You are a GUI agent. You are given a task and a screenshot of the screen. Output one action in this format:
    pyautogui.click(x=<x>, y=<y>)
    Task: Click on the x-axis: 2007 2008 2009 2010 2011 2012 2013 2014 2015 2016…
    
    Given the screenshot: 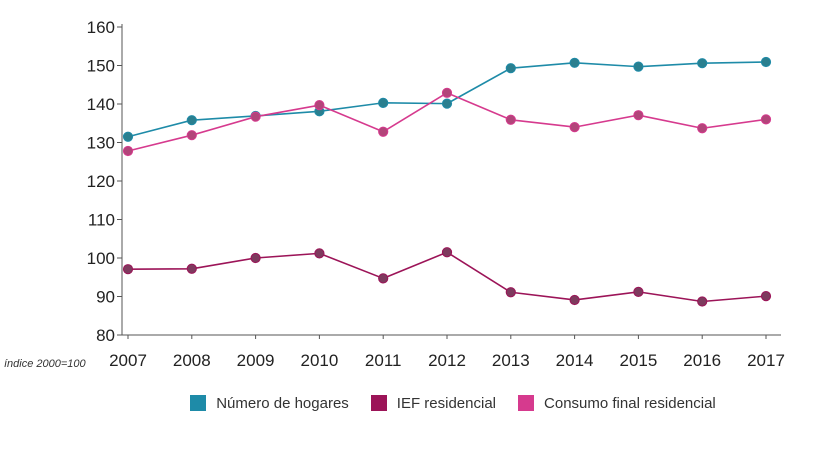 What is the action you would take?
    pyautogui.click(x=447, y=352)
    